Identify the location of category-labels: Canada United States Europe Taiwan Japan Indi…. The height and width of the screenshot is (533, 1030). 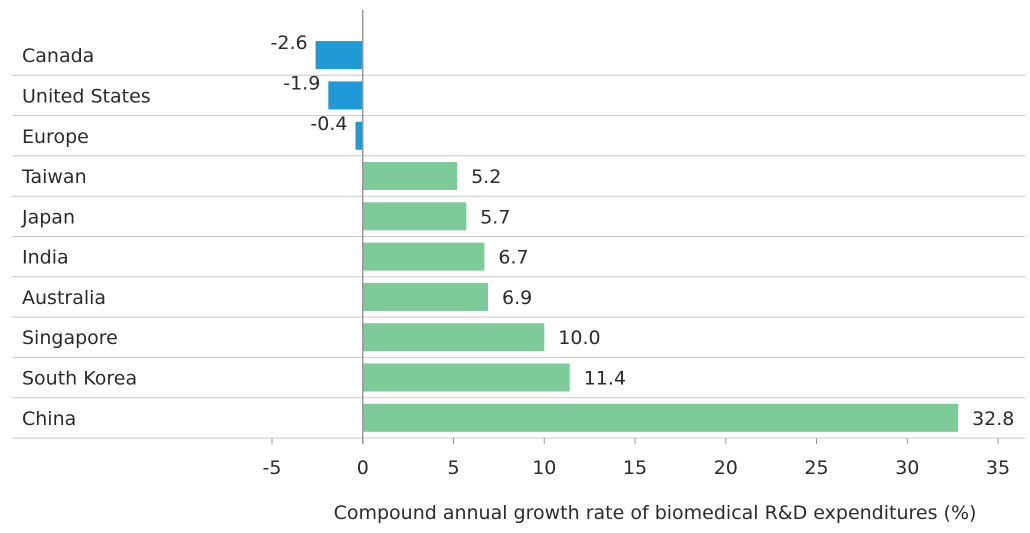
(86, 237).